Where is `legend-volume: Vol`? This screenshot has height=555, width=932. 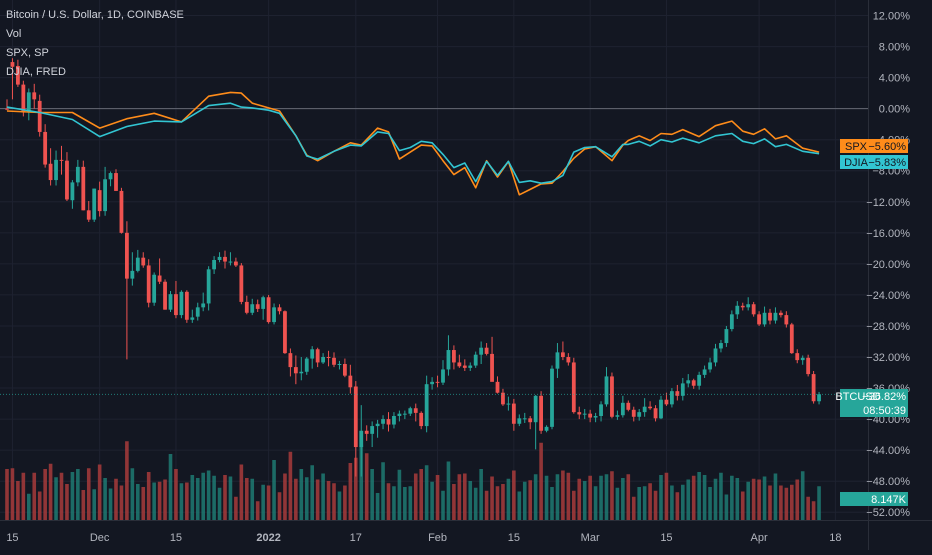
legend-volume: Vol is located at coordinates (14, 34).